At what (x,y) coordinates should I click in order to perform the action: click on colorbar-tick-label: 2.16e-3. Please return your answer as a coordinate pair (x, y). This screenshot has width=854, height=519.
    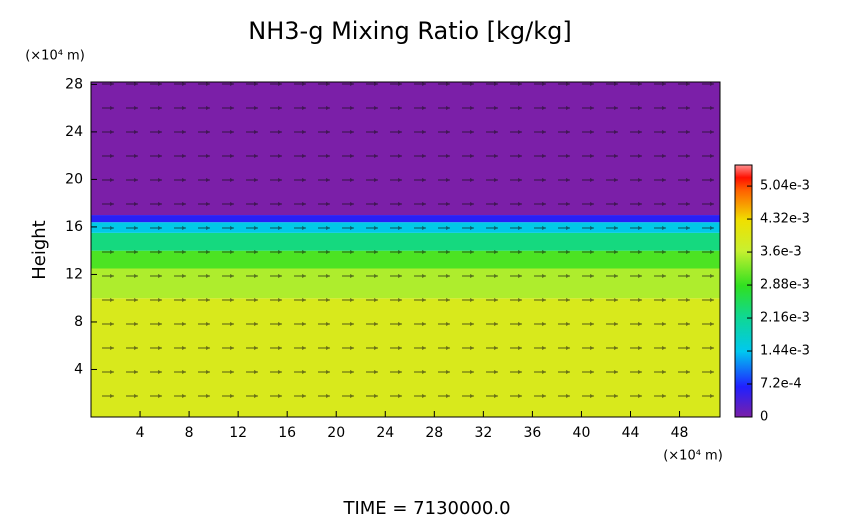
    Looking at the image, I should click on (785, 318).